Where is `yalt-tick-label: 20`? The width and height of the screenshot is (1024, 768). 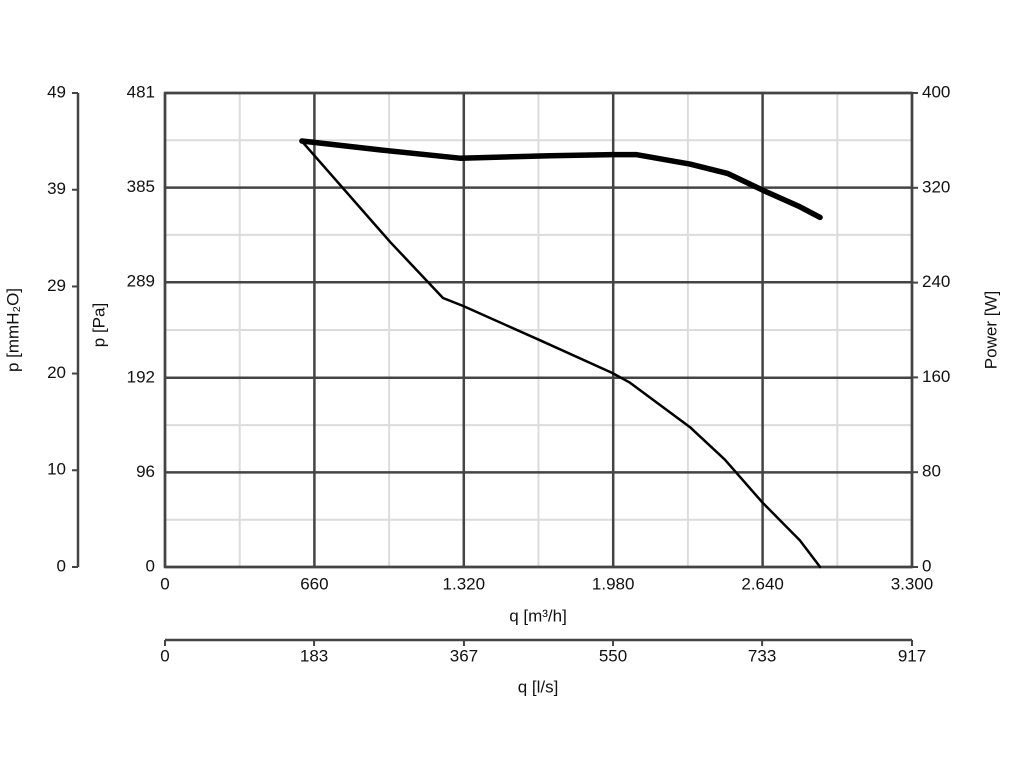 yalt-tick-label: 20 is located at coordinates (56, 372).